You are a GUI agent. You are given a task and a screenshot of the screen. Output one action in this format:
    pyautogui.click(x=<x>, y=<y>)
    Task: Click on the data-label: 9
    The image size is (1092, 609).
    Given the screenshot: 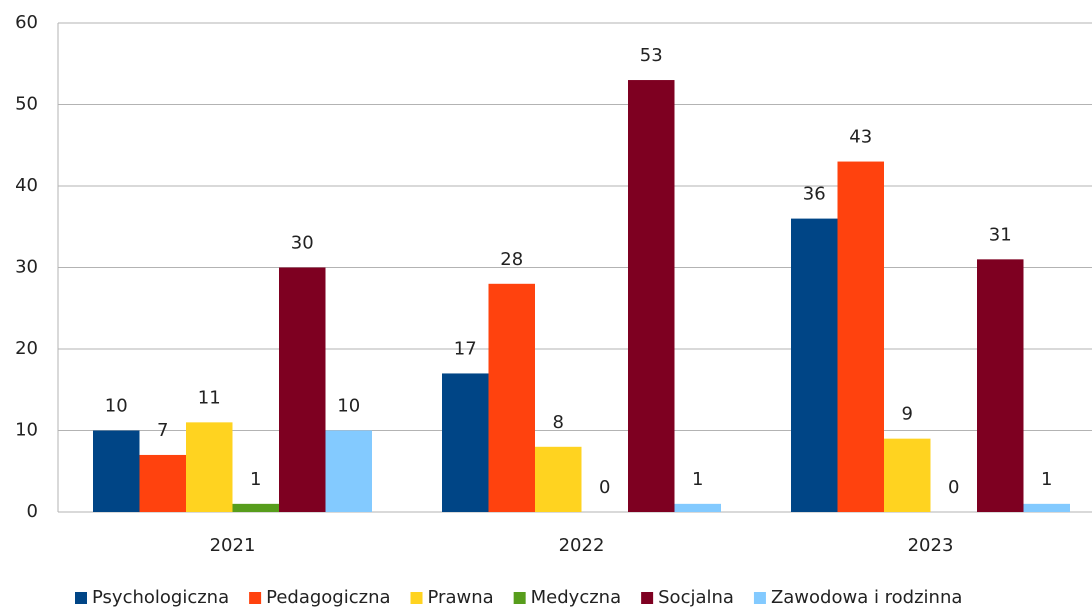 What is the action you would take?
    pyautogui.click(x=907, y=414)
    